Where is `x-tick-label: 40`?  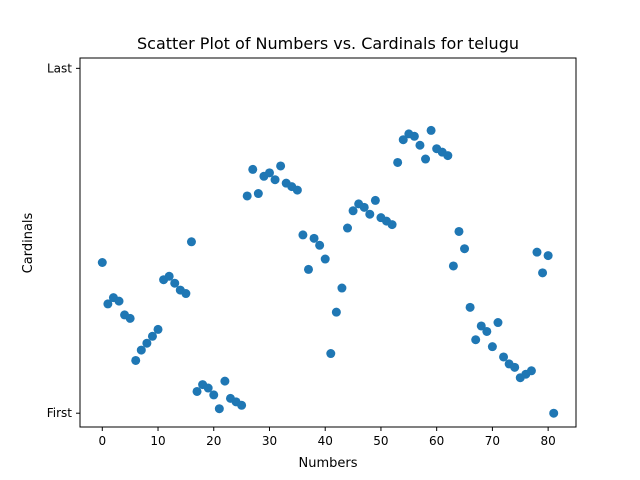
x-tick-label: 40 is located at coordinates (325, 441).